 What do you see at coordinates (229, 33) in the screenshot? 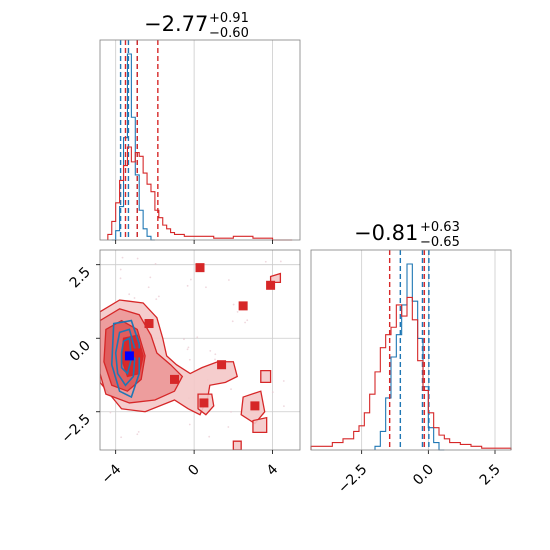
I see `title-param-0-sub: −0.60` at bounding box center [229, 33].